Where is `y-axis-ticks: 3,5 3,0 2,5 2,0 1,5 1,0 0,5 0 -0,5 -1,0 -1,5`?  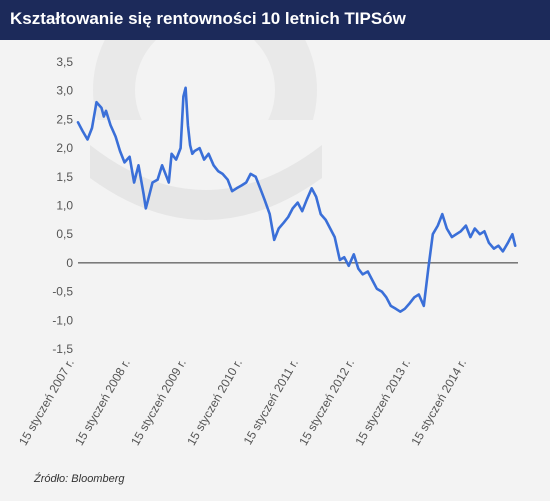 y-axis-ticks: 3,5 3,0 2,5 2,0 1,5 1,0 0,5 0 -0,5 -1,0 -1,5 is located at coordinates (62, 205).